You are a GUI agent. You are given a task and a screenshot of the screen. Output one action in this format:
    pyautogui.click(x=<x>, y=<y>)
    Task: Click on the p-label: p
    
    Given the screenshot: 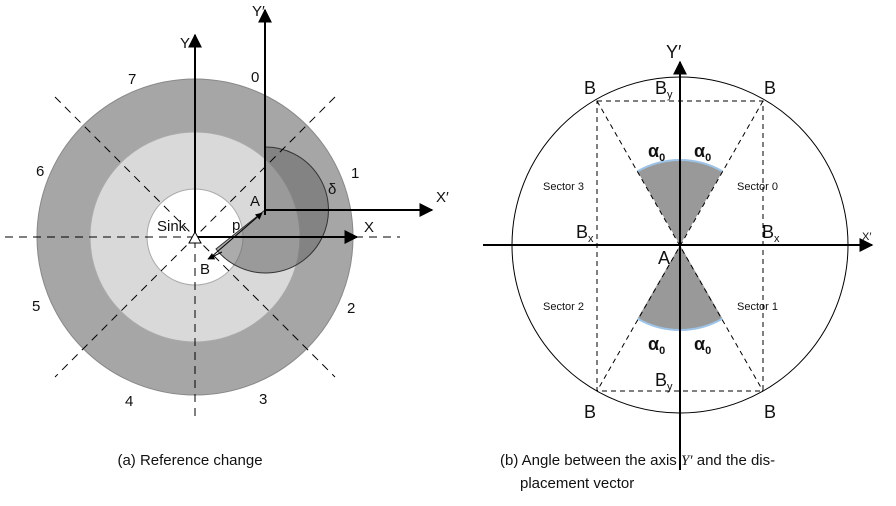 What is the action you would take?
    pyautogui.click(x=236, y=225)
    